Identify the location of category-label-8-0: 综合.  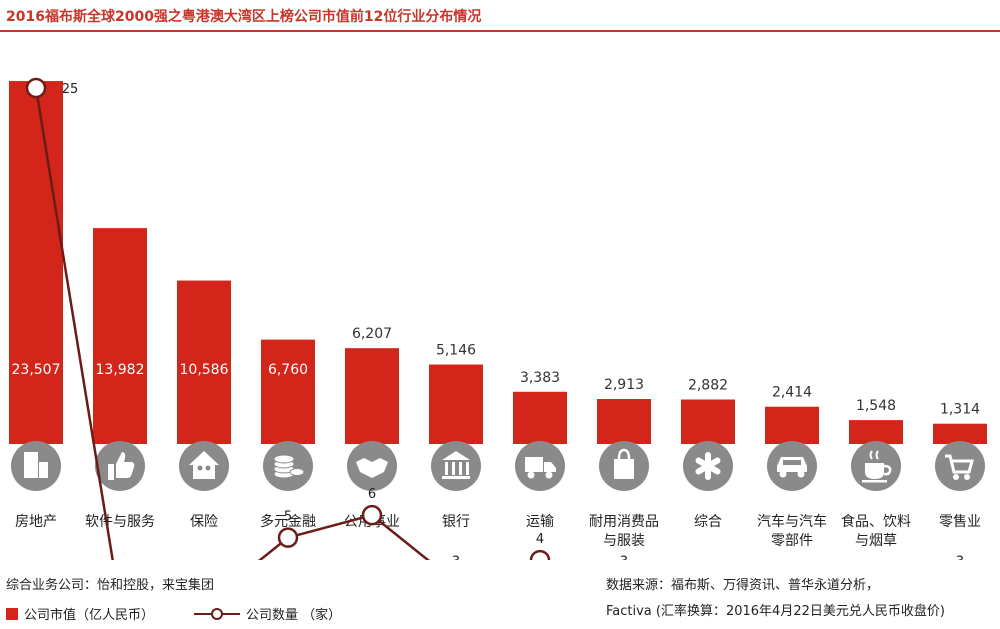
(708, 522).